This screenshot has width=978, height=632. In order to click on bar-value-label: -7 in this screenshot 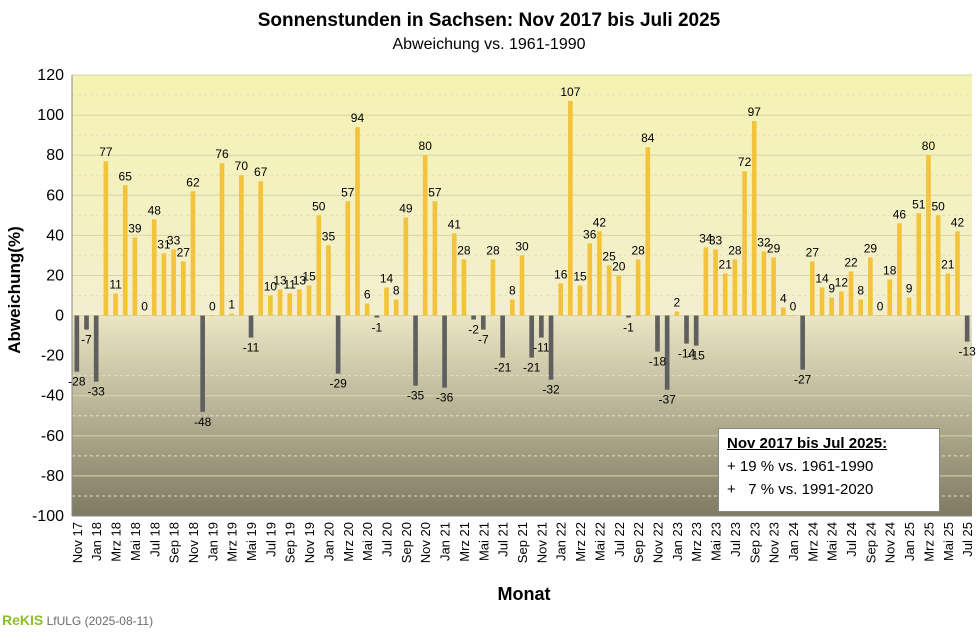, I will do `click(483, 340)`.